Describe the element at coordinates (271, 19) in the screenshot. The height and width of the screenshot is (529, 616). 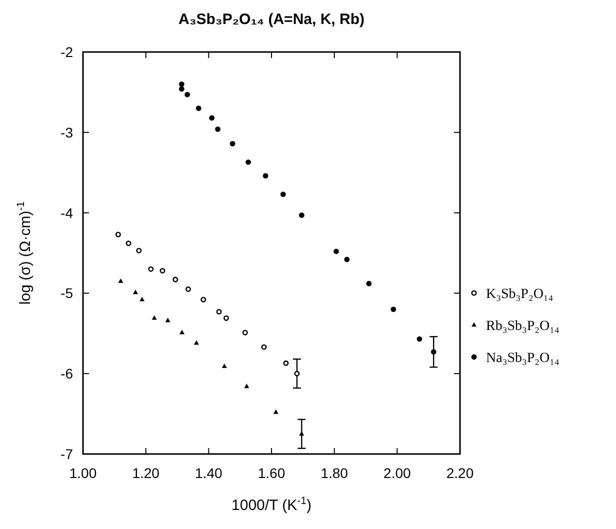
I see `chart-title: A₃Sb₃P₂O₁₄ (A=Na, K, Rb)` at that location.